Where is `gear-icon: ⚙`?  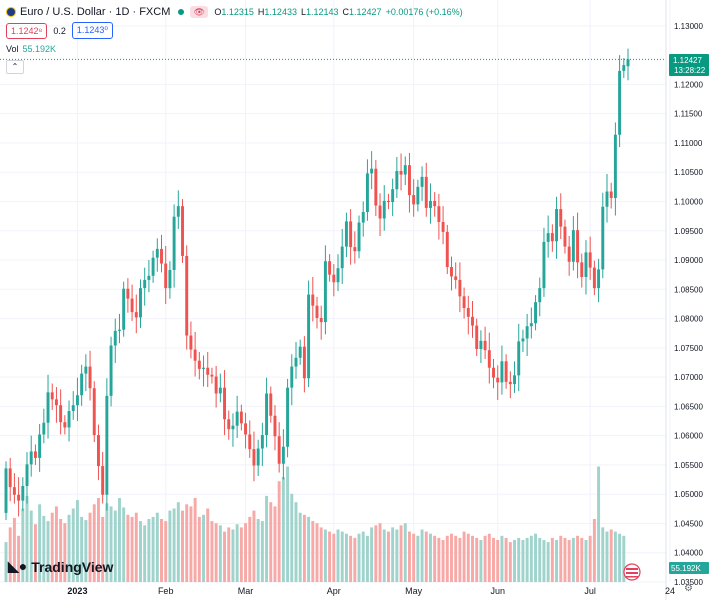 gear-icon: ⚙ is located at coordinates (688, 588).